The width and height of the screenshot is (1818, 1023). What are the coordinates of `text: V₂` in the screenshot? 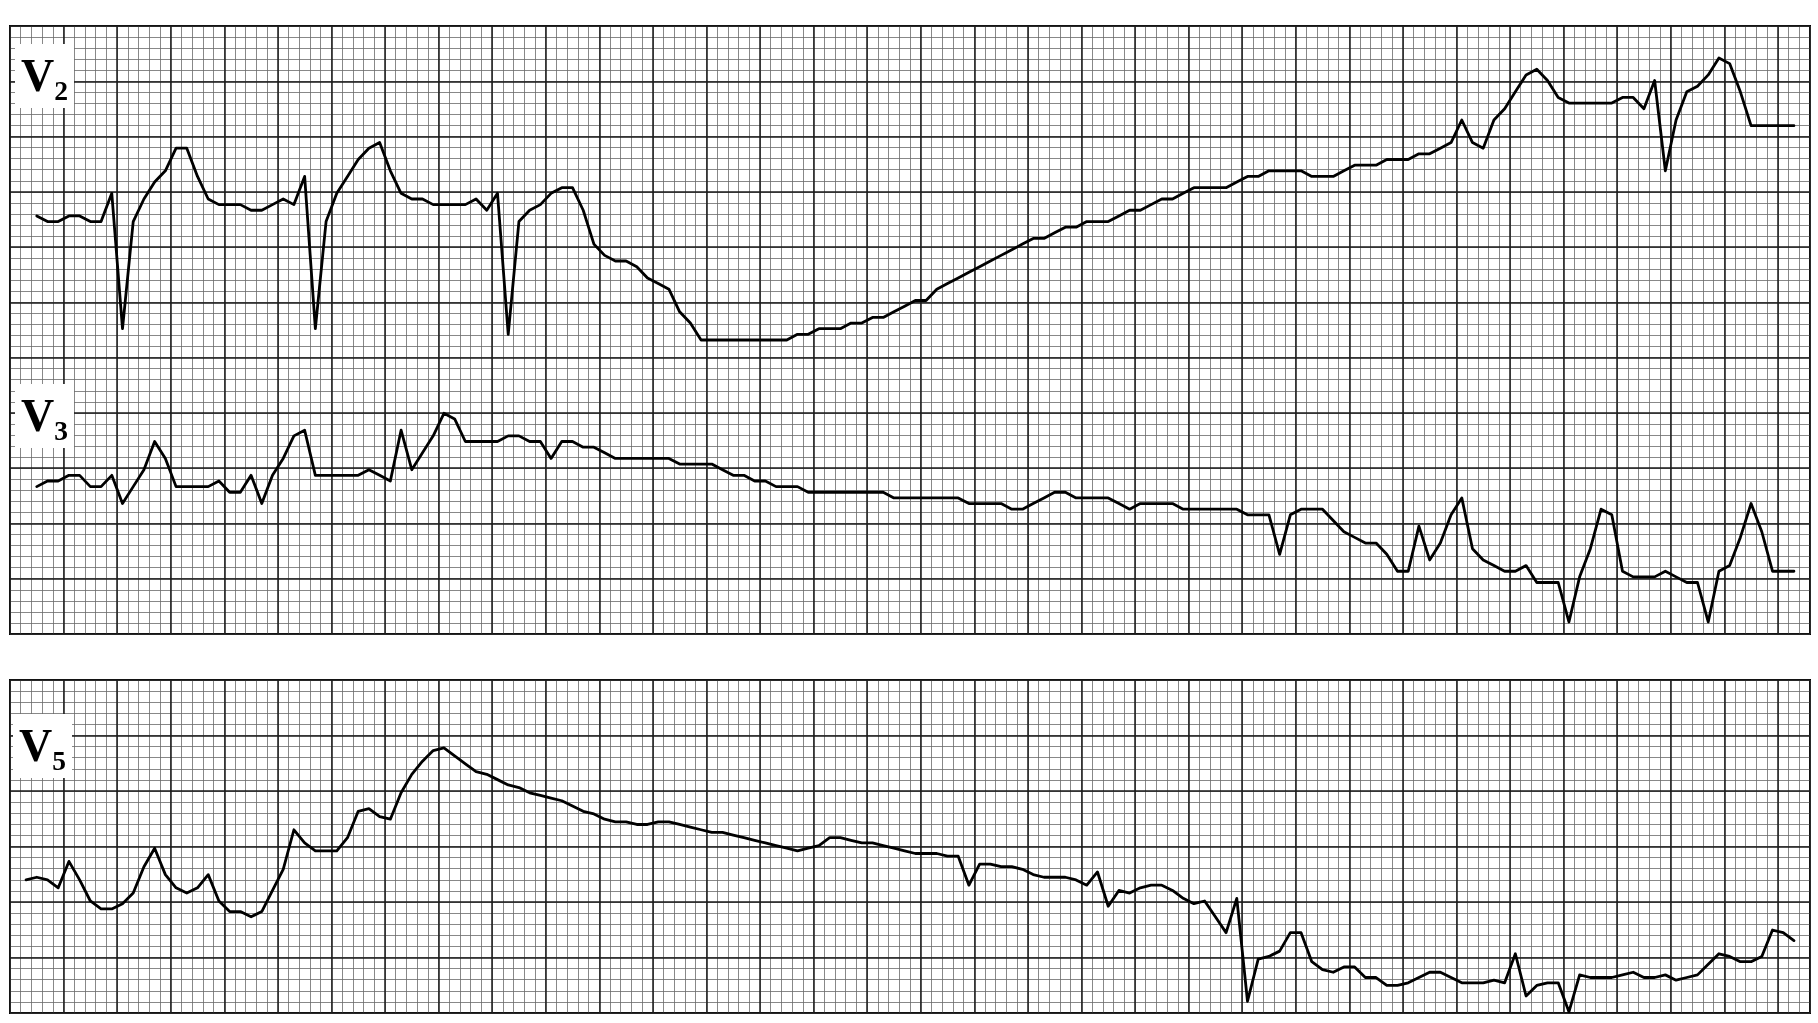 It's located at (45, 75).